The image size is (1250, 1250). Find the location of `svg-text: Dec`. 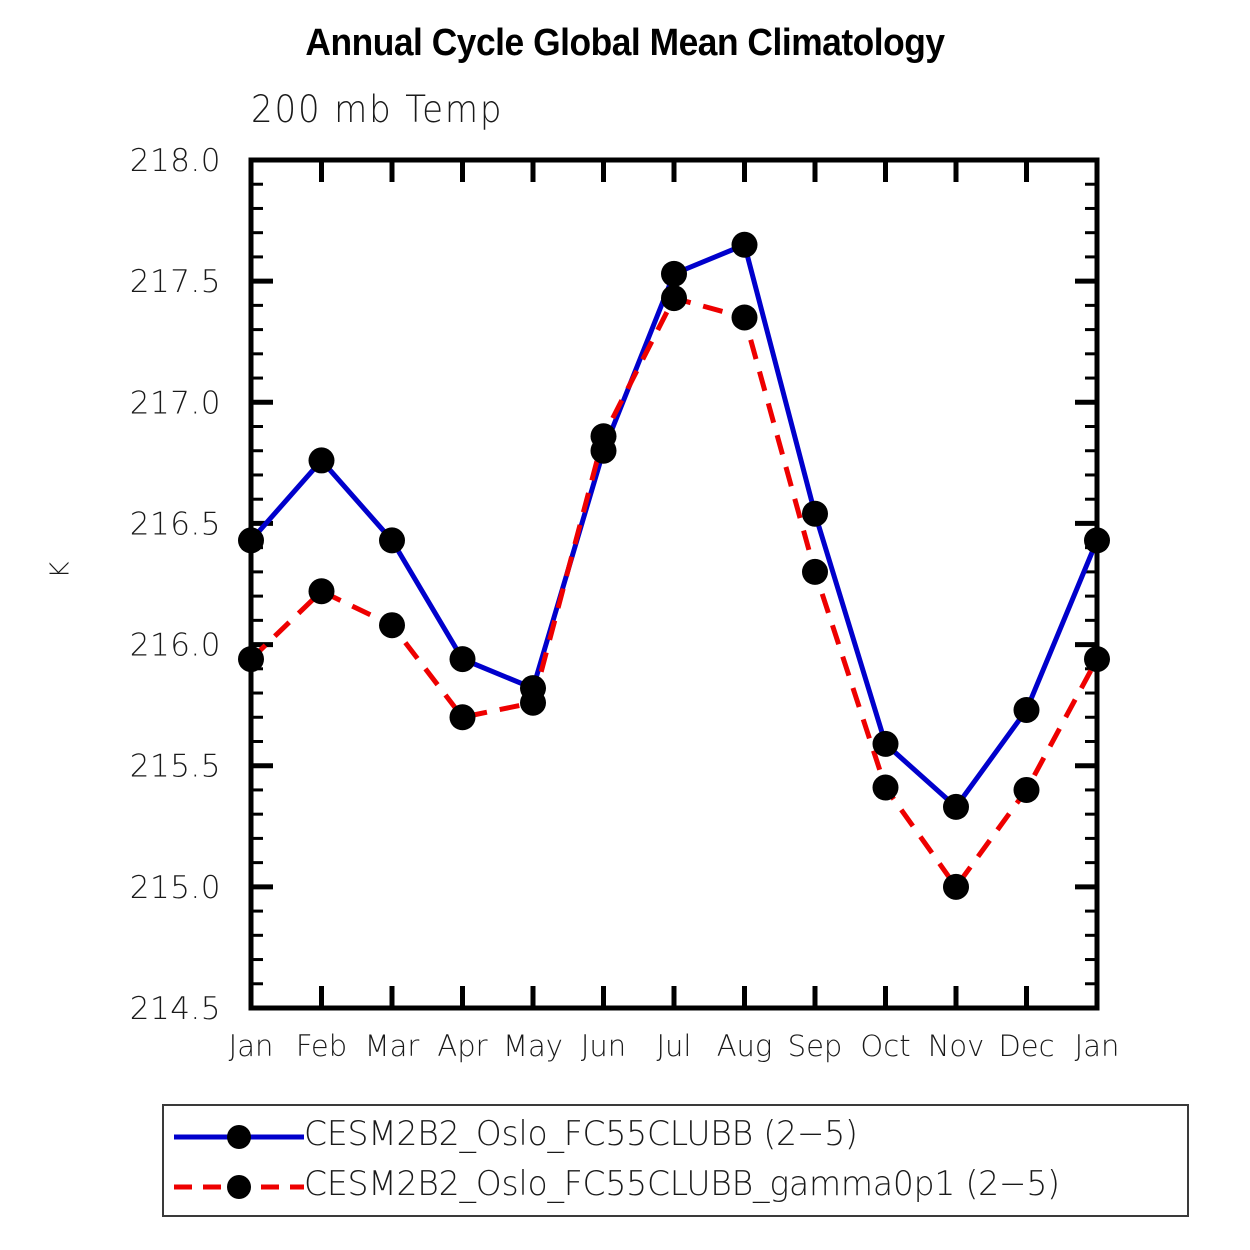

svg-text: Dec is located at coordinates (1026, 1046).